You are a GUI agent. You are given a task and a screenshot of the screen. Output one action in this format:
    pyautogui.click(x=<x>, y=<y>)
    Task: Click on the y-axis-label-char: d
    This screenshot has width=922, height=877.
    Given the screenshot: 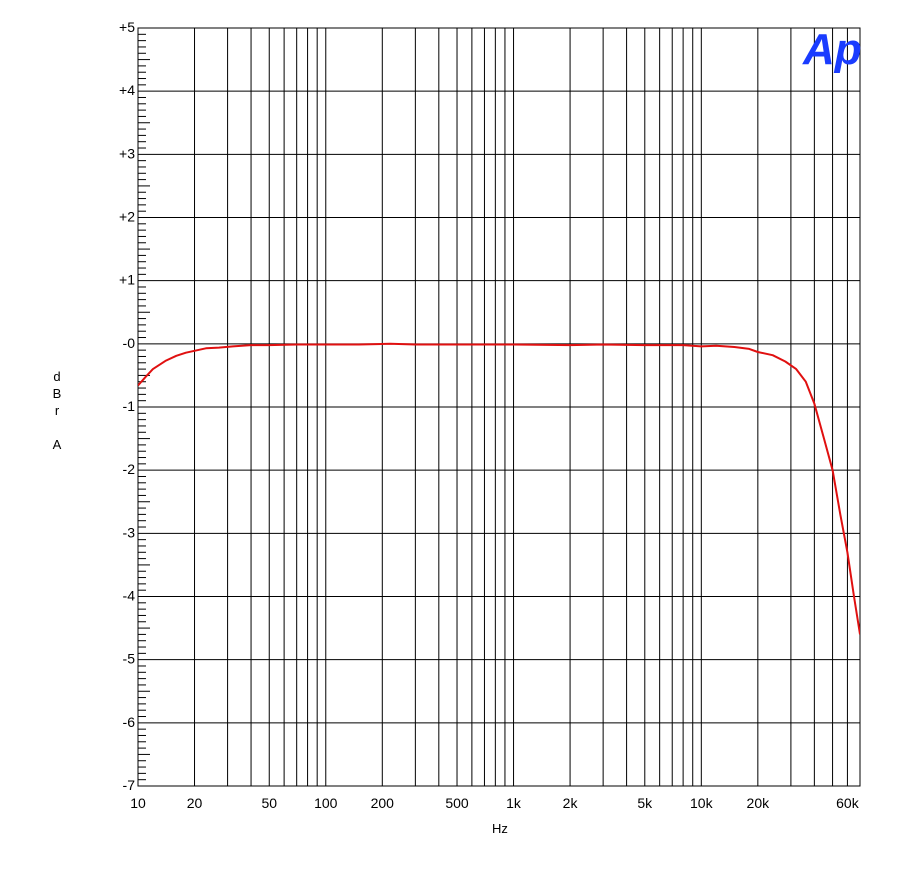 What is the action you would take?
    pyautogui.click(x=56, y=376)
    